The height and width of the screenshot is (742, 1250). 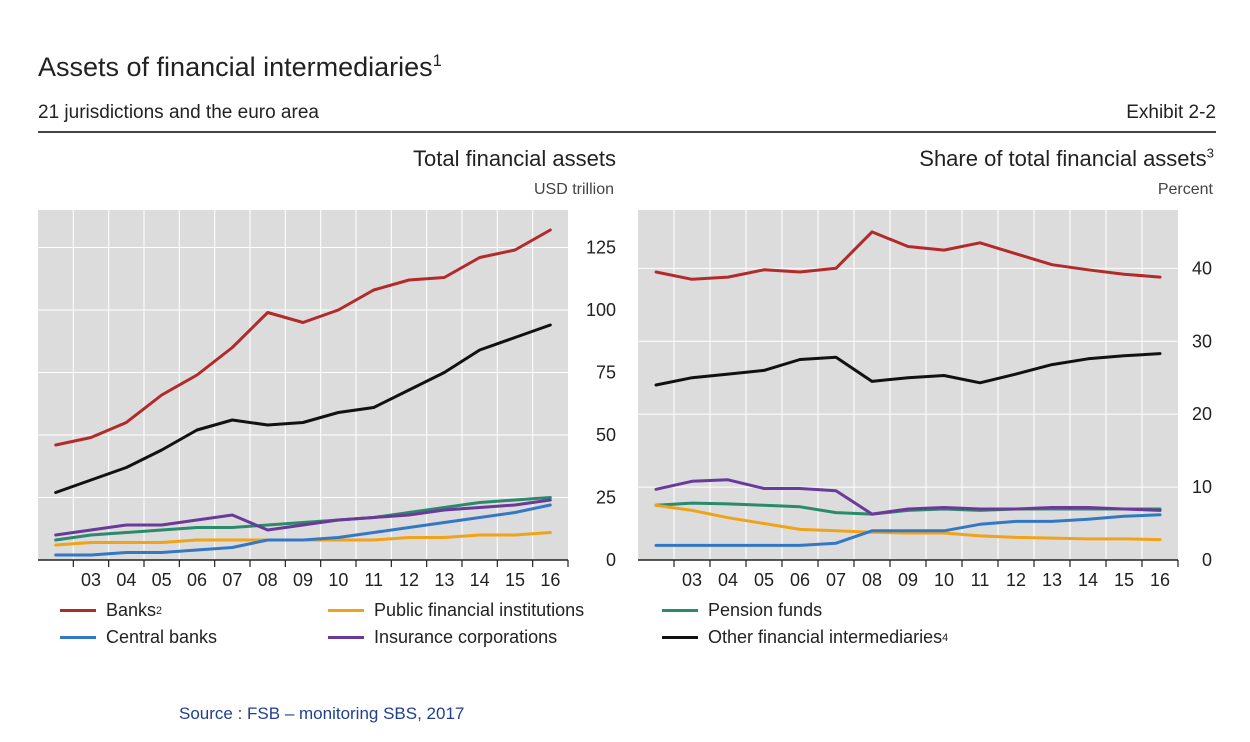 I want to click on right-x-tick-label: 04, so click(x=728, y=580).